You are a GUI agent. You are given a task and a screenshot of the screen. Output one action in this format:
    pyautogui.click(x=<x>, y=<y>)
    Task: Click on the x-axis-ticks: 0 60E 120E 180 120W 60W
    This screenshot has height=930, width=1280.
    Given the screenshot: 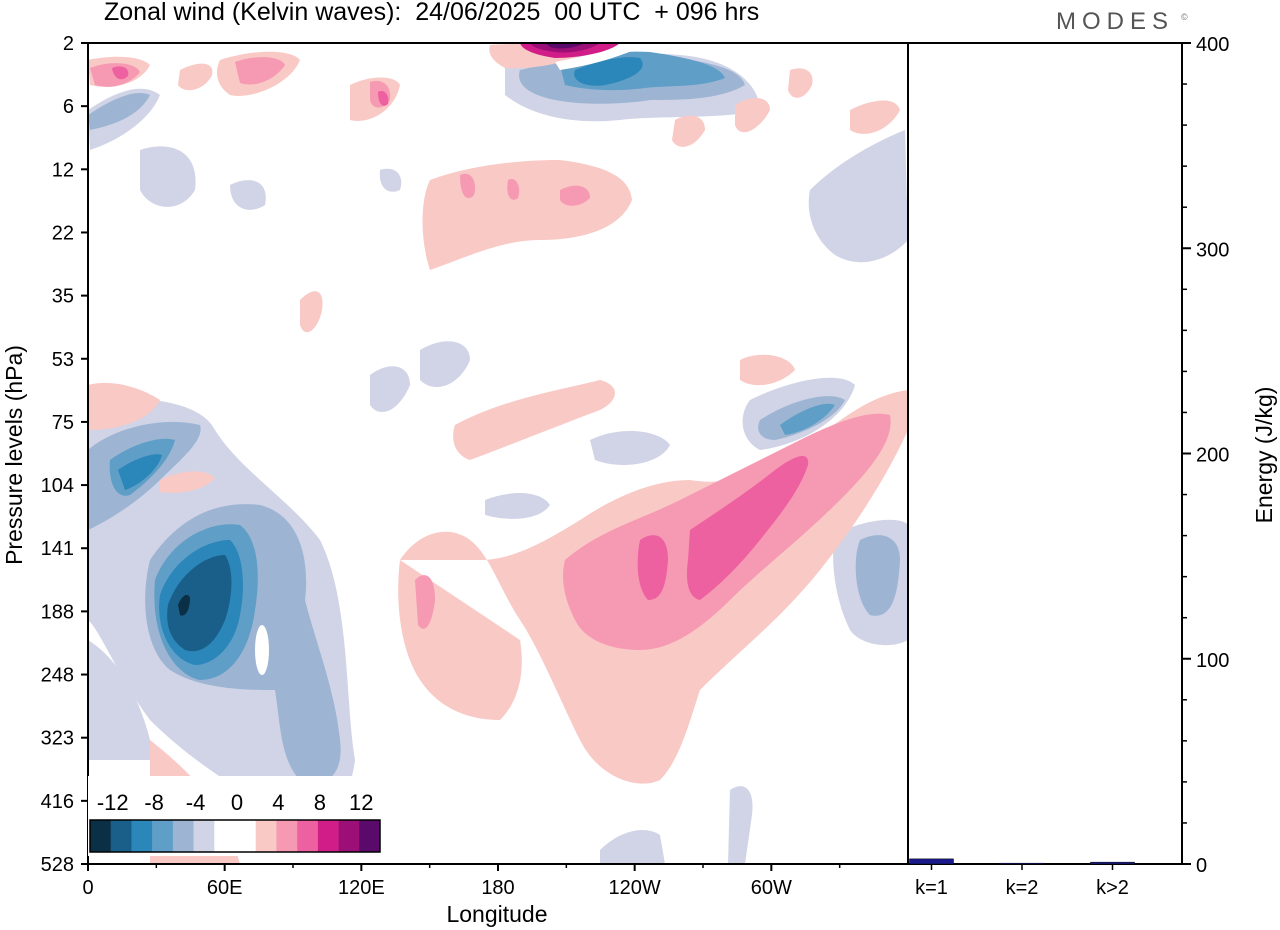 What is the action you would take?
    pyautogui.click(x=461, y=881)
    